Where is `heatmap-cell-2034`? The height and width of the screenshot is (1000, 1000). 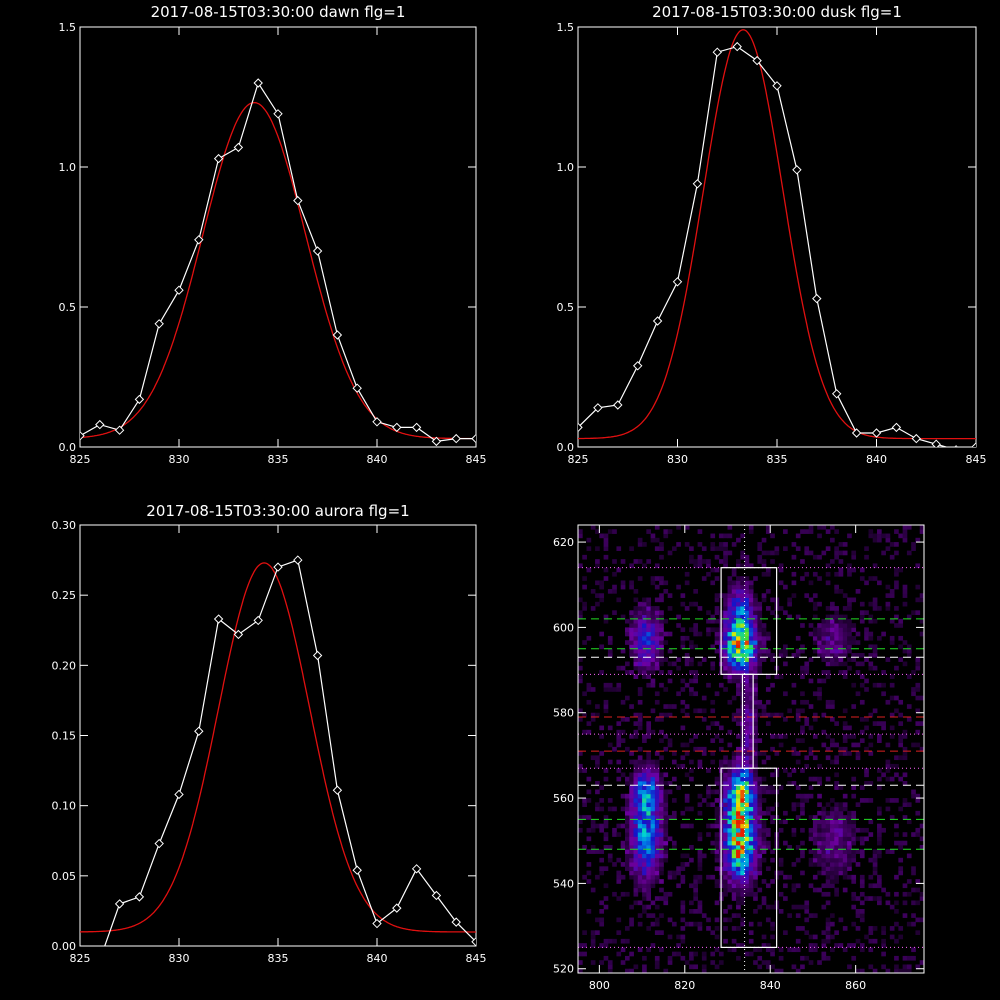
heatmap-cell-2034 is located at coordinates (807, 958).